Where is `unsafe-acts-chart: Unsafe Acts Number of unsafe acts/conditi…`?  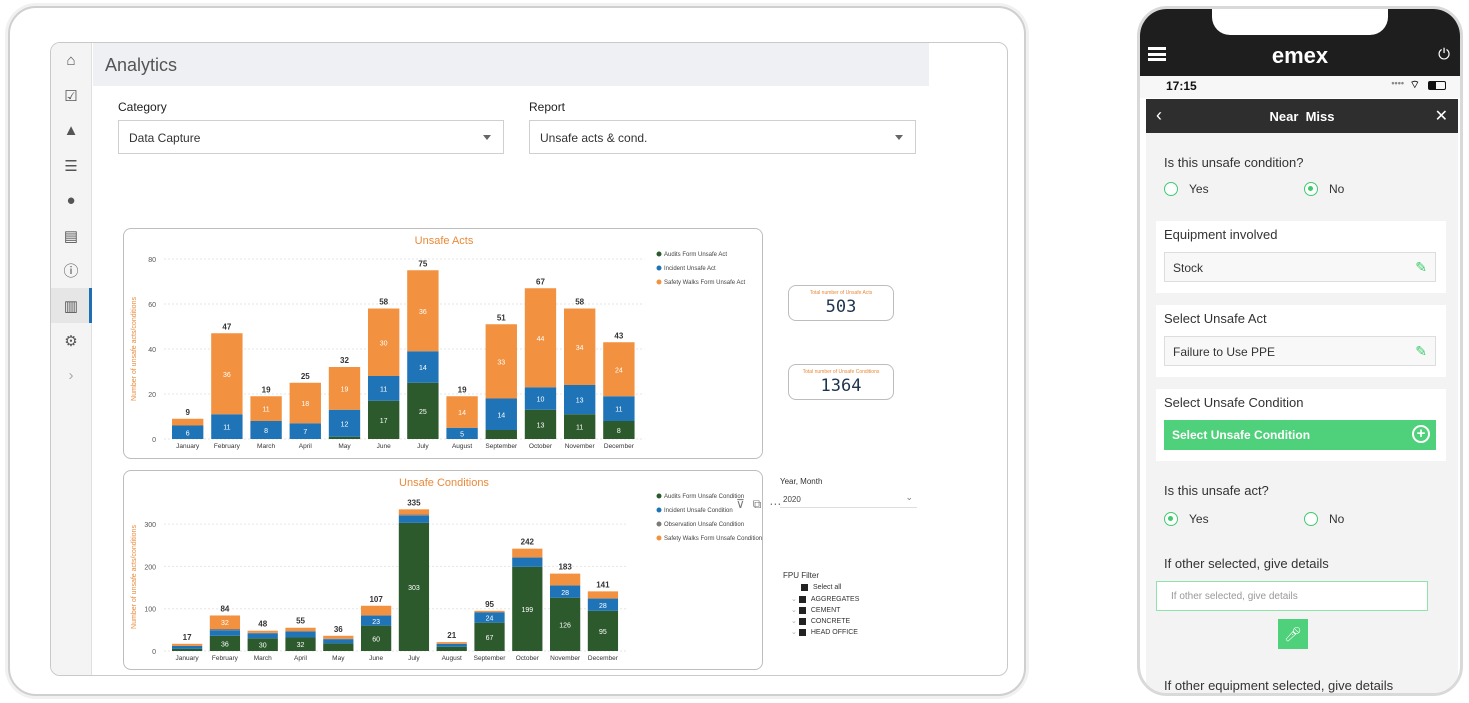 unsafe-acts-chart: Unsafe Acts Number of unsafe acts/conditi… is located at coordinates (438, 342).